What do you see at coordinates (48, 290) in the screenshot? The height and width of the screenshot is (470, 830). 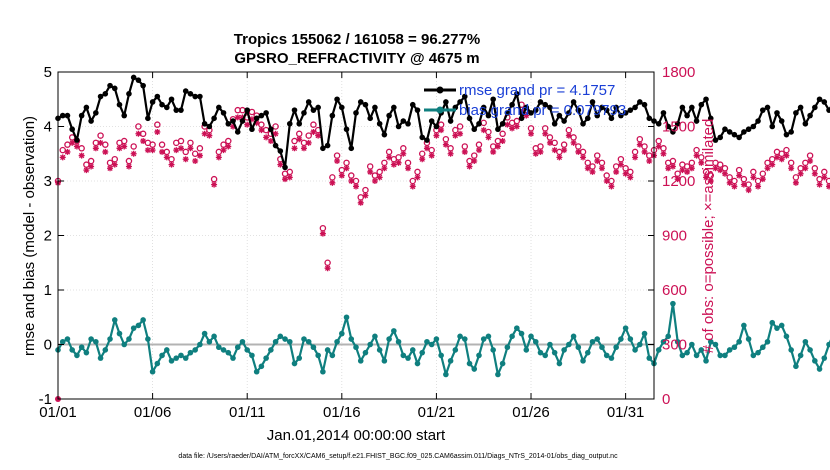 I see `y-tick-label: 1` at bounding box center [48, 290].